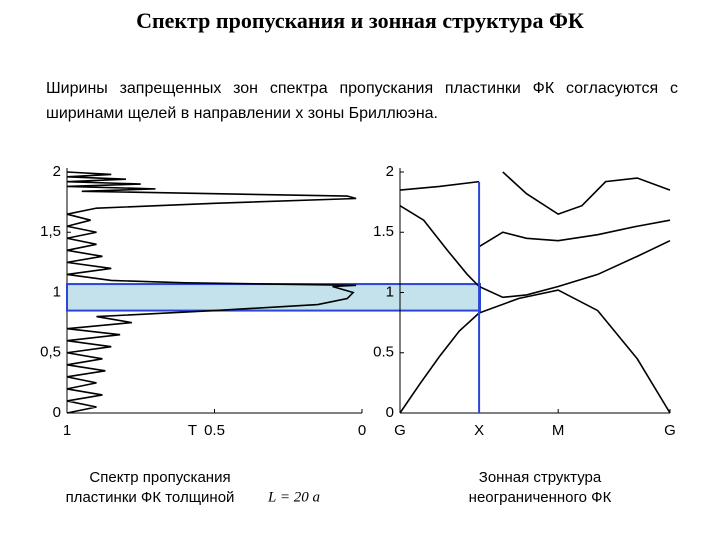  What do you see at coordinates (50, 352) in the screenshot?
I see `y-tick-label: 0,5` at bounding box center [50, 352].